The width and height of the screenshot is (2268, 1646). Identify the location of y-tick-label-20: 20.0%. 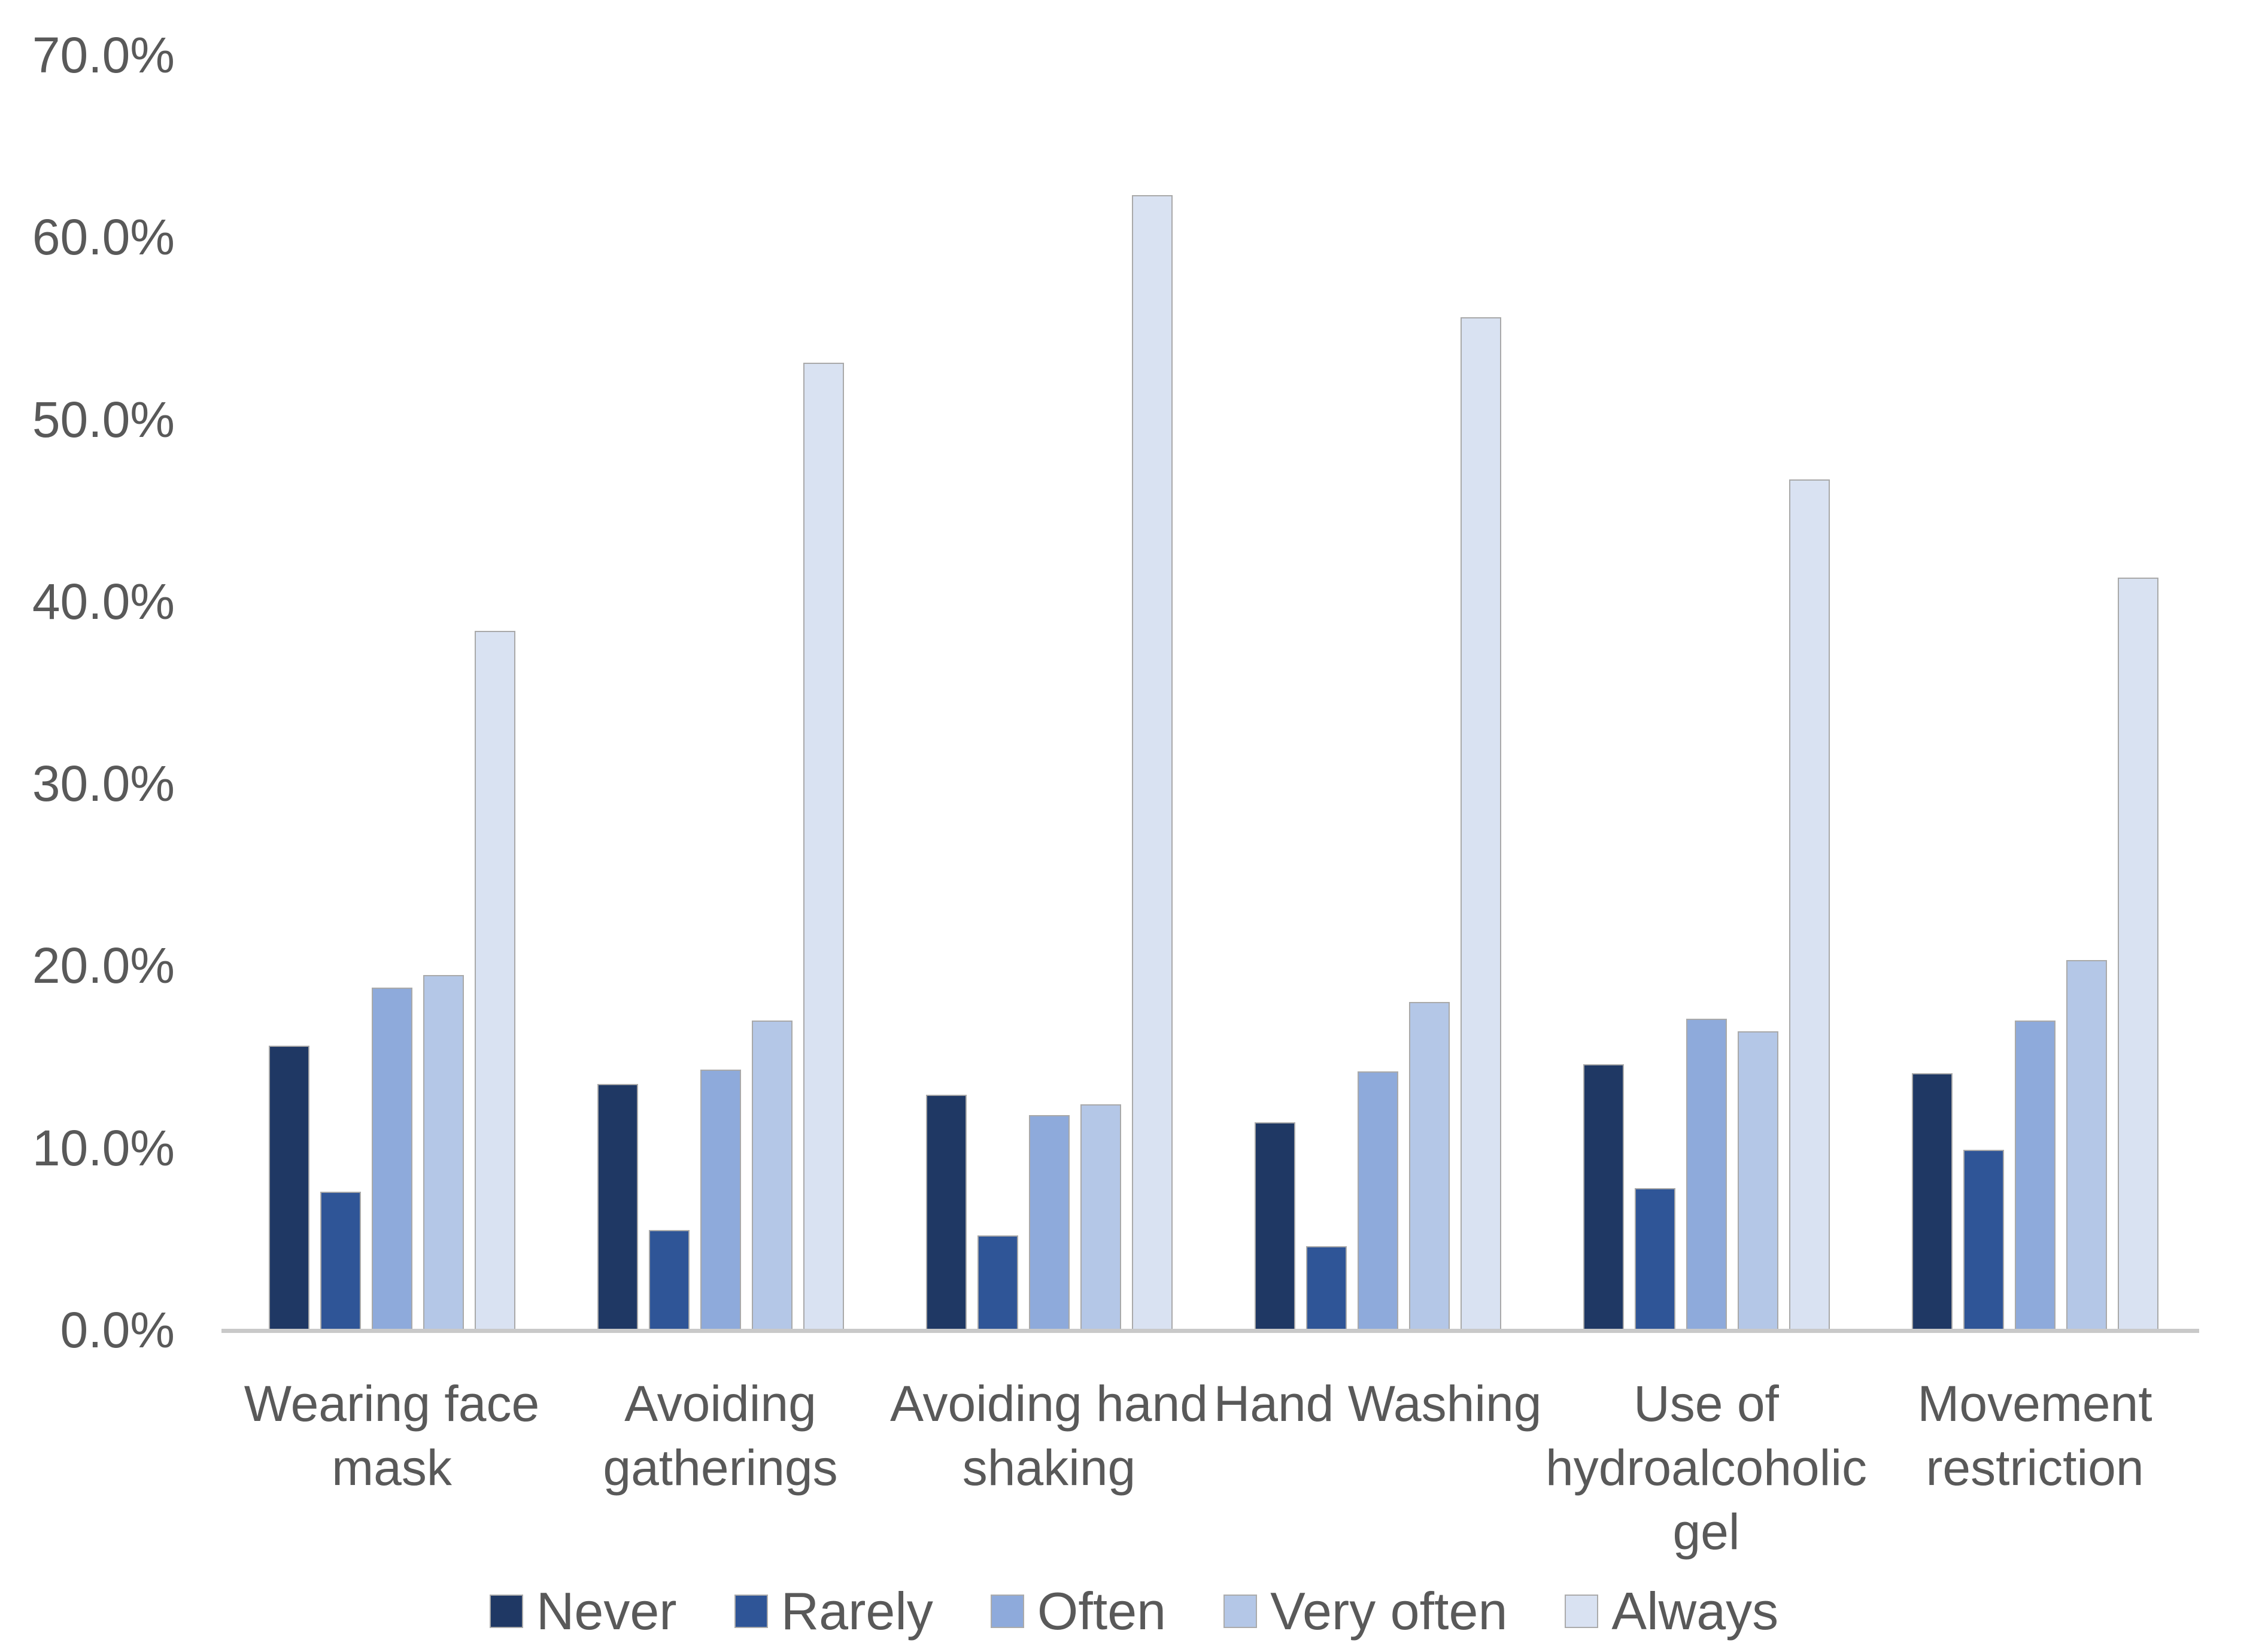
(104, 965).